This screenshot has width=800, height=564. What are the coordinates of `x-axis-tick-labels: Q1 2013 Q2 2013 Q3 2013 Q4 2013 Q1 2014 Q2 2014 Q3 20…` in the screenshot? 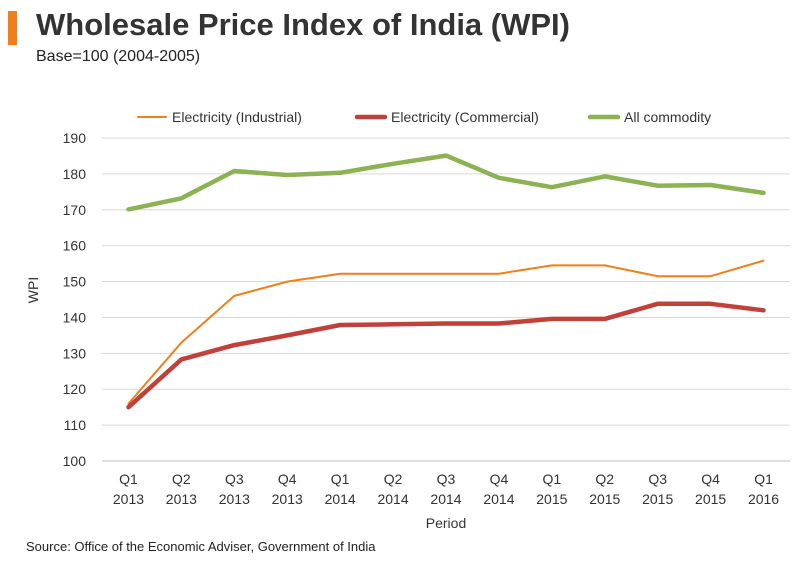 It's located at (446, 489).